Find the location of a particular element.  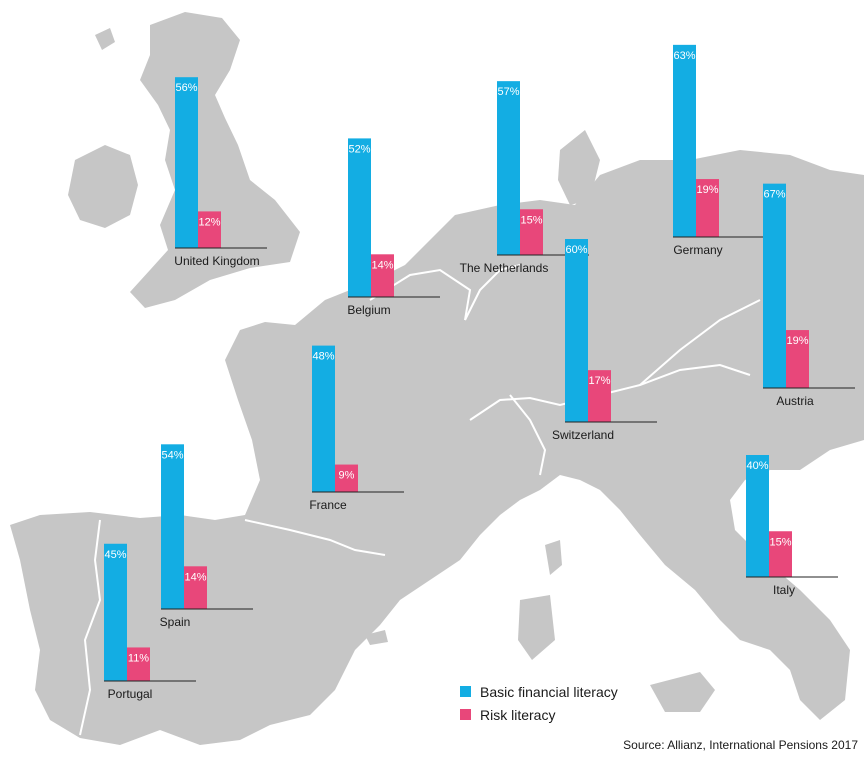

data-label-spain-risk: 14% is located at coordinates (195, 577).